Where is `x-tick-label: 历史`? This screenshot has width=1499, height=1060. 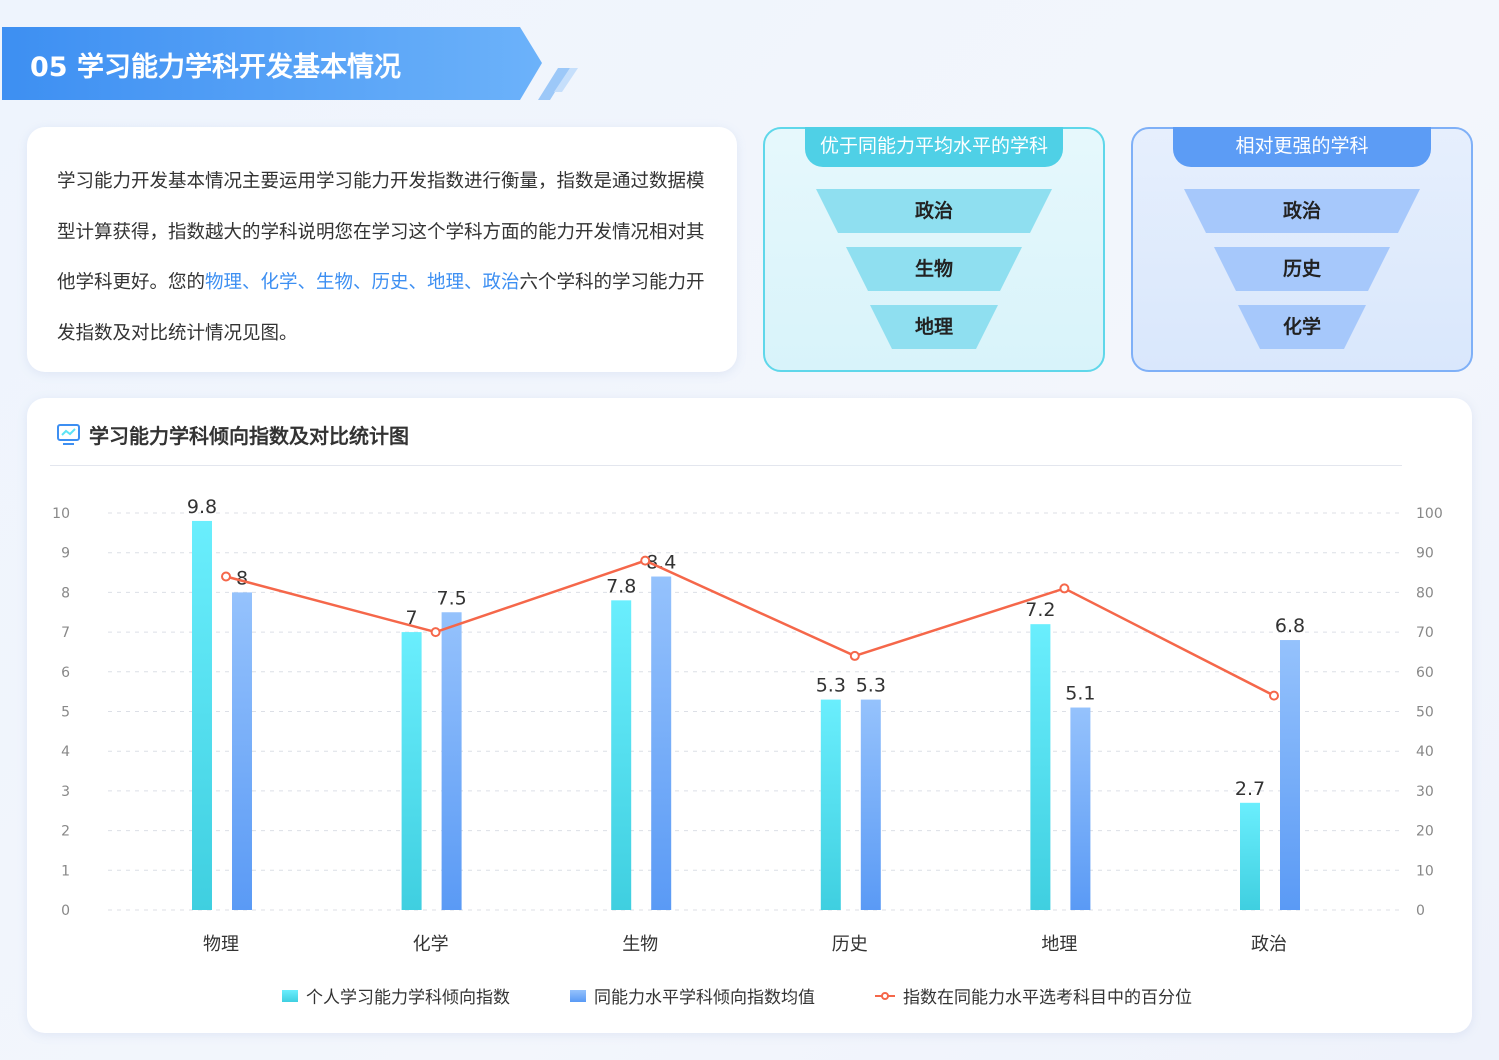 x-tick-label: 历史 is located at coordinates (850, 944).